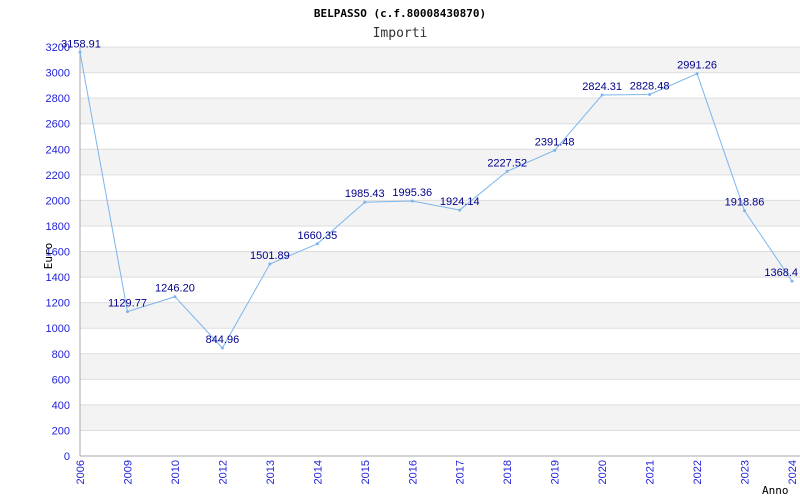 The image size is (800, 500). Describe the element at coordinates (61, 431) in the screenshot. I see `y-tick-label: 200` at that location.